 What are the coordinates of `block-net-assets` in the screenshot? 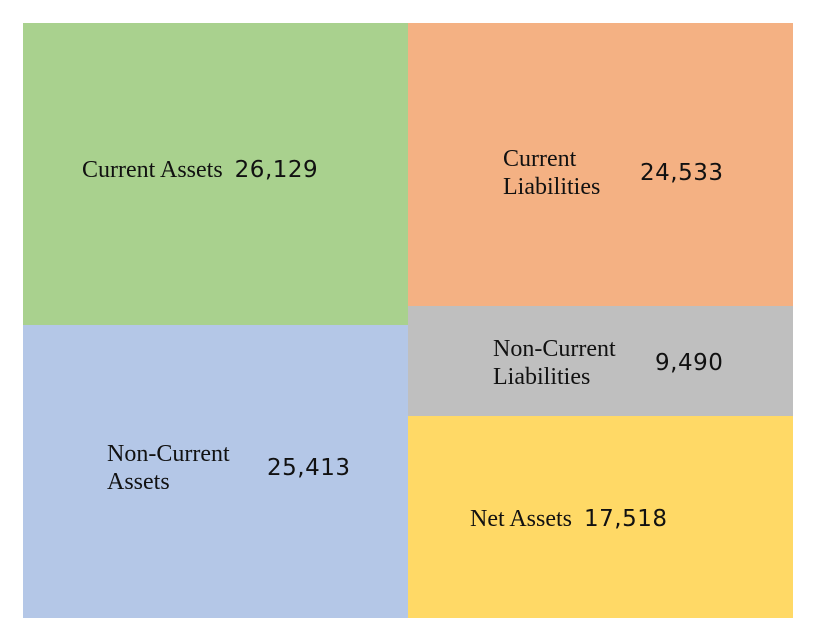 It's located at (600, 516).